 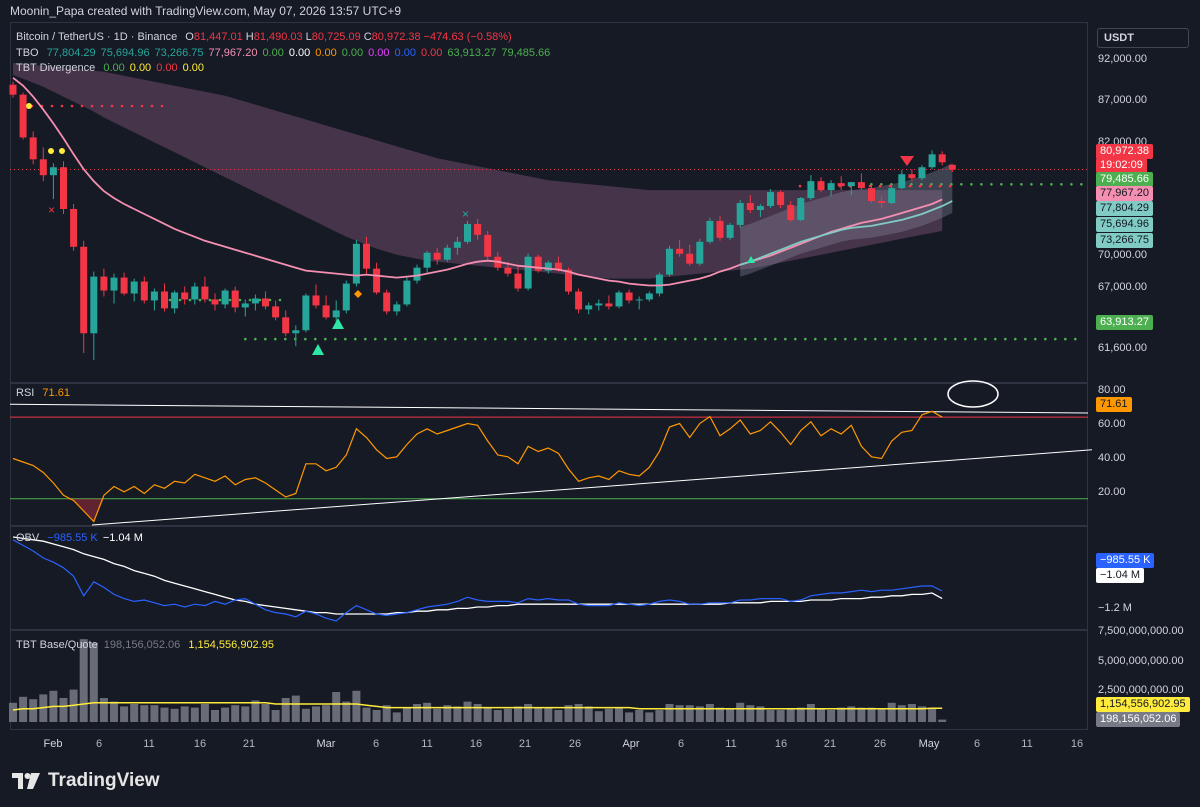 I want to click on ohlc-value: 81,447.01, so click(x=218, y=37).